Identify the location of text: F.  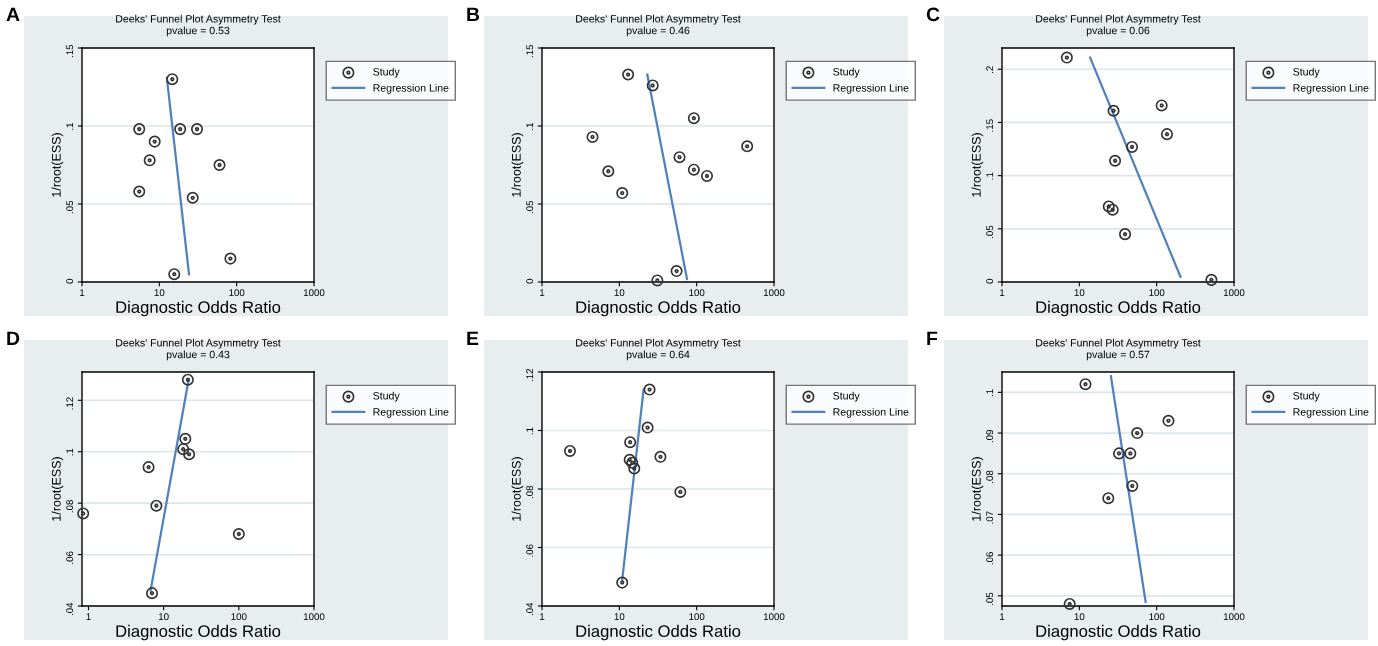
(932, 338).